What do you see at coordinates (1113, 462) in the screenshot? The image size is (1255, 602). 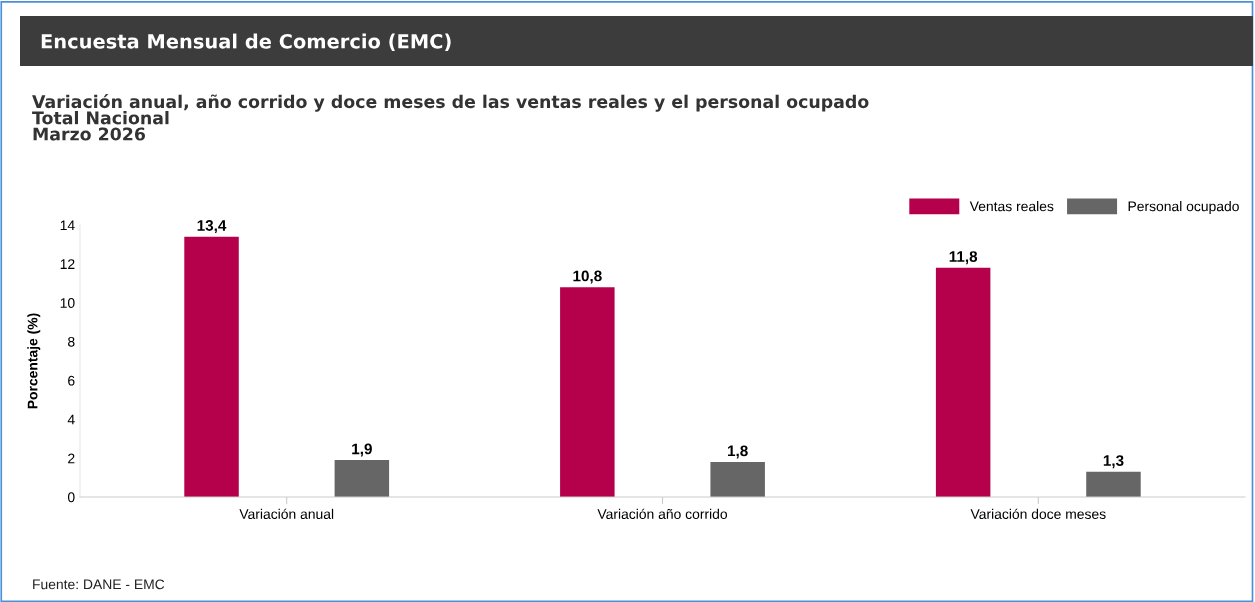 I see `data-label: 1,3` at bounding box center [1113, 462].